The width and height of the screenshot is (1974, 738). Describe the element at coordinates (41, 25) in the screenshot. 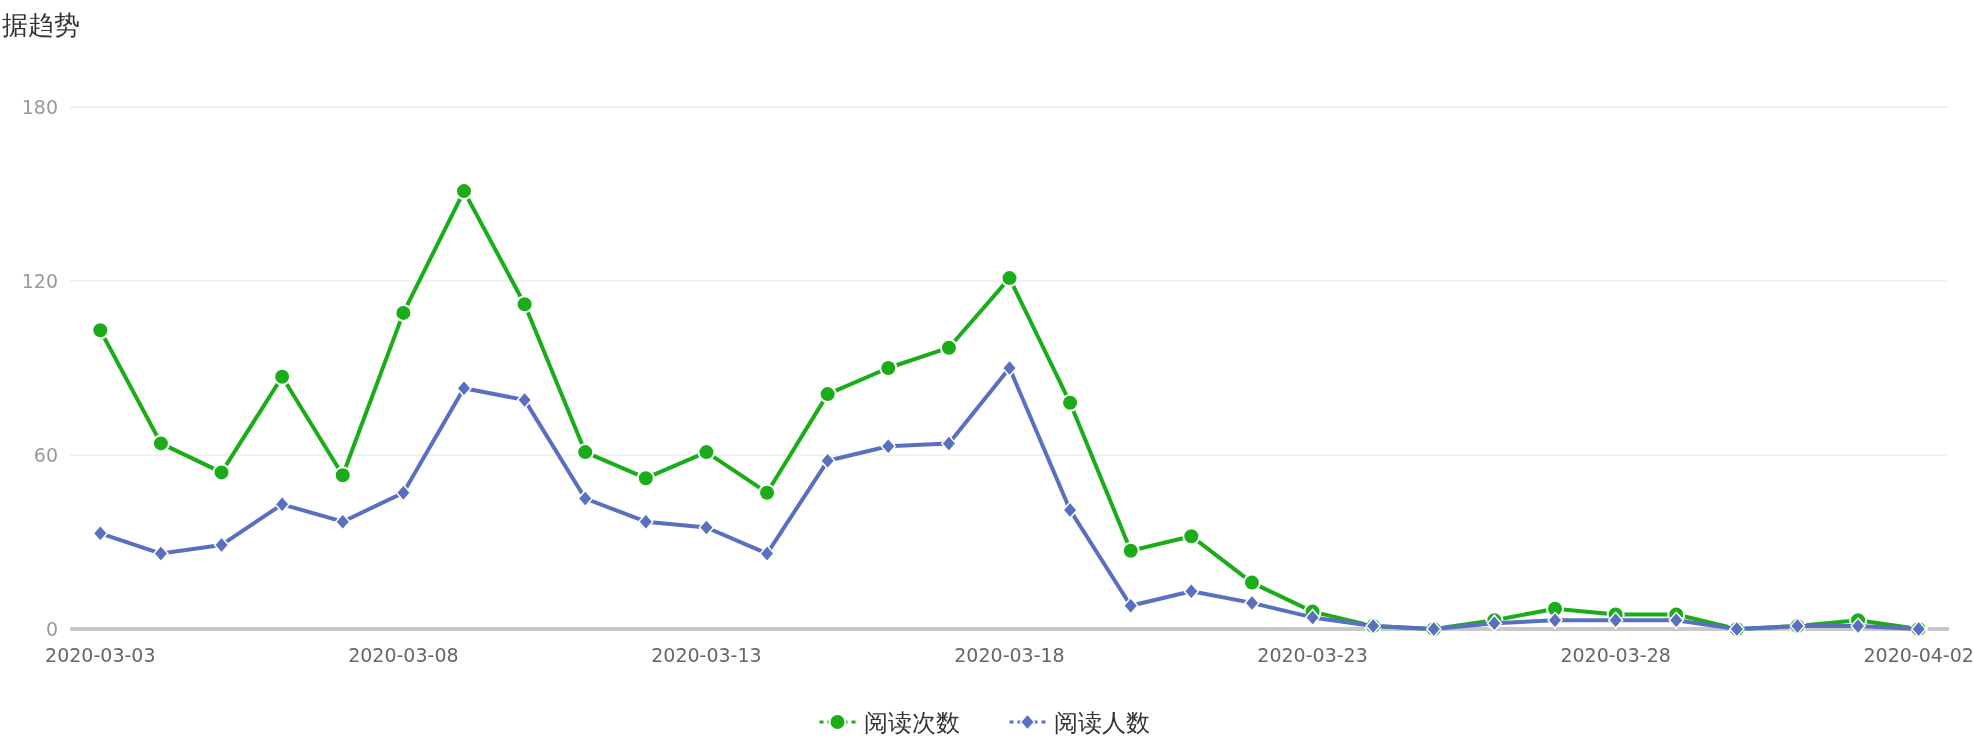

I see `chart-title: 据趋势` at that location.